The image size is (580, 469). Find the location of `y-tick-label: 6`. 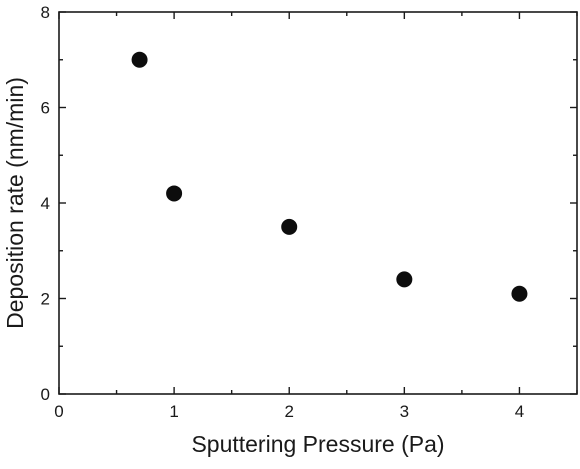

y-tick-label: 6 is located at coordinates (45, 108).